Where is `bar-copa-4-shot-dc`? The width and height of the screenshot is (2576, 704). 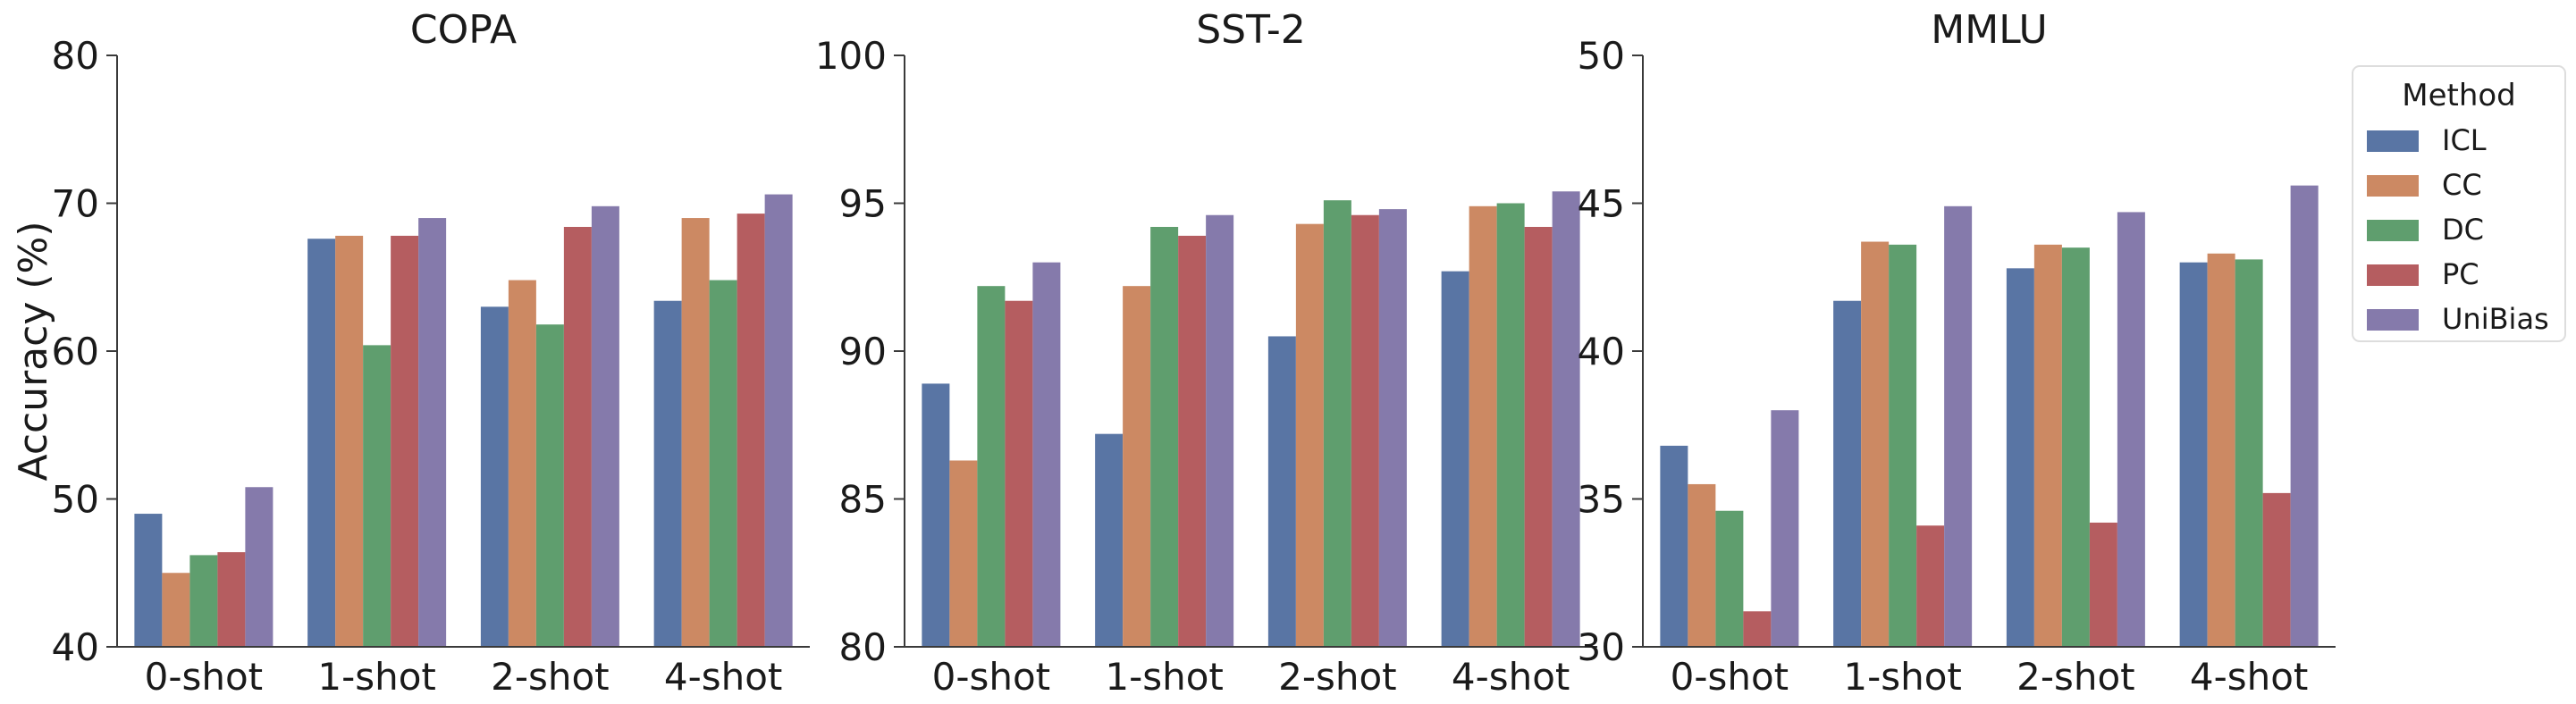
bar-copa-4-shot-dc is located at coordinates (723, 463).